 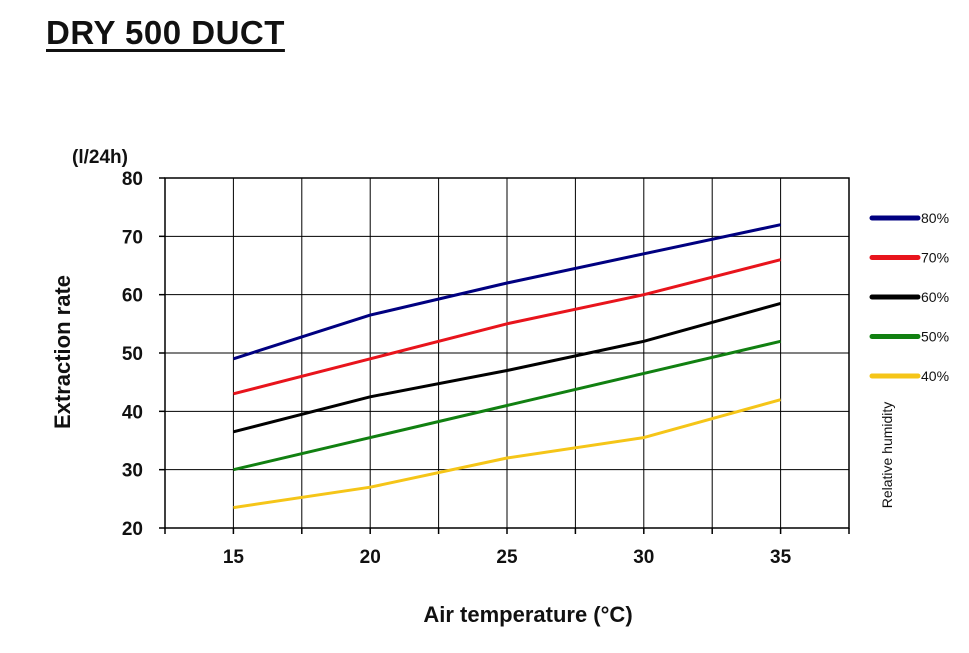 What do you see at coordinates (643, 557) in the screenshot?
I see `x-tick-label: 30` at bounding box center [643, 557].